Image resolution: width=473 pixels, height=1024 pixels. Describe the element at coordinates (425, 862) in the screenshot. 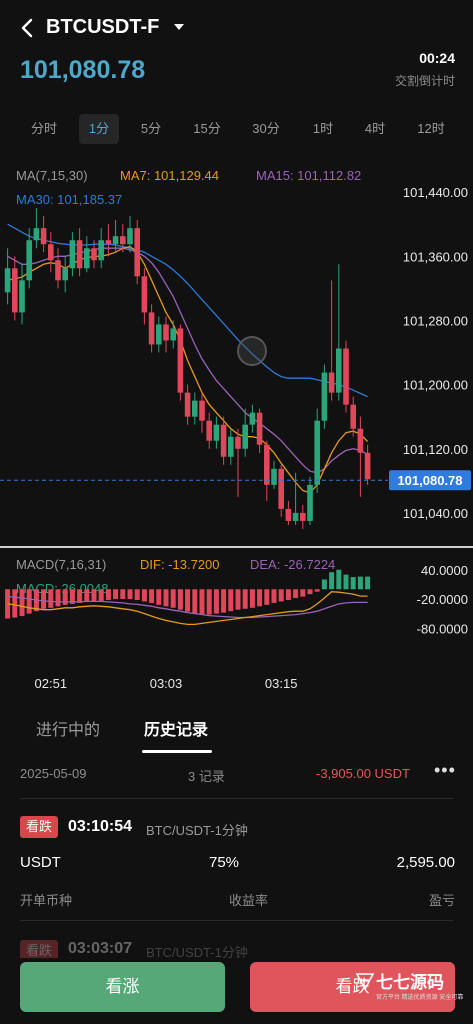

I see `record-profit: 2,595.00` at that location.